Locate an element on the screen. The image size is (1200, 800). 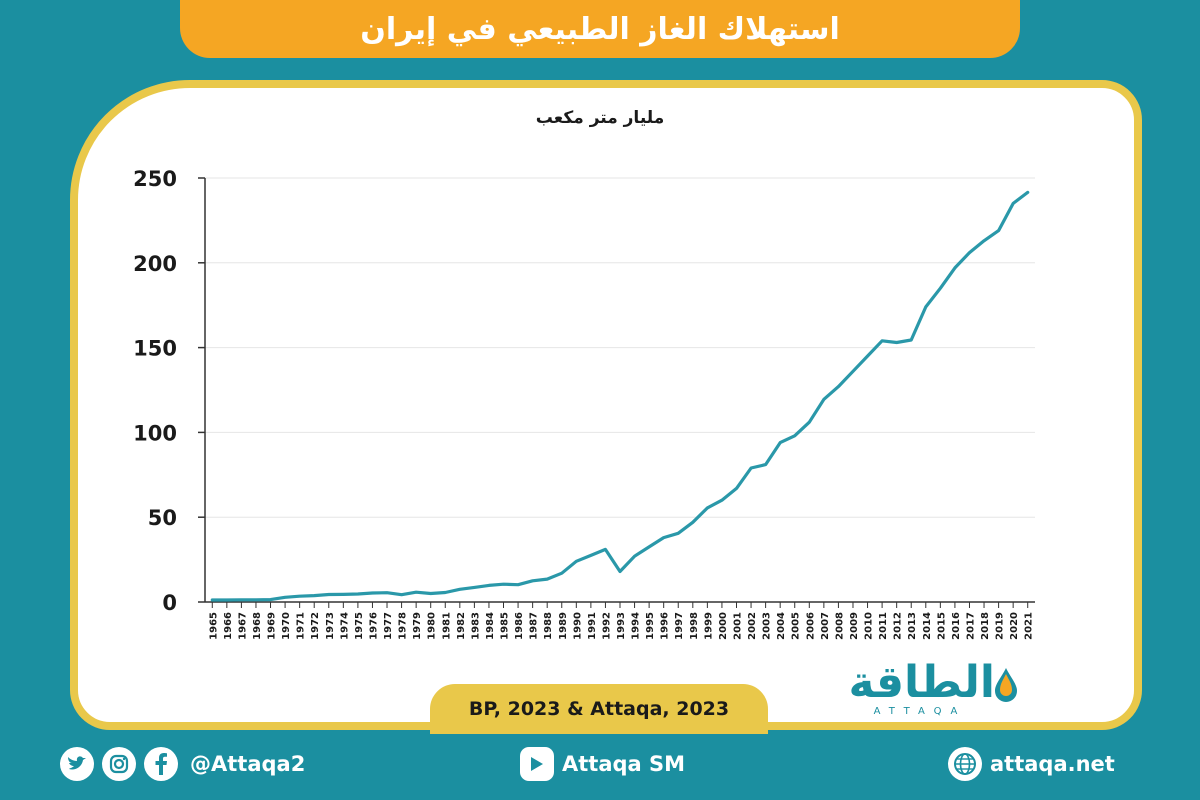
x-tick-label: 1972 is located at coordinates (315, 626).